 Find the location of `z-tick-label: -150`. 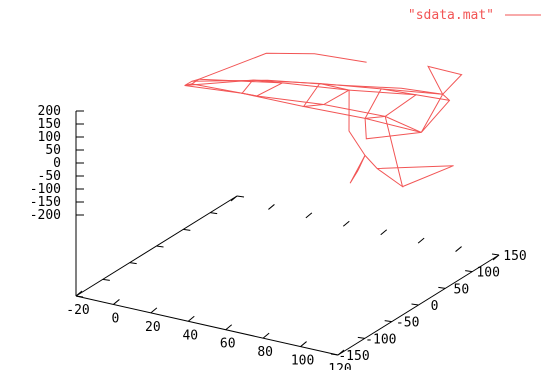

z-tick-label: -150 is located at coordinates (45, 202).